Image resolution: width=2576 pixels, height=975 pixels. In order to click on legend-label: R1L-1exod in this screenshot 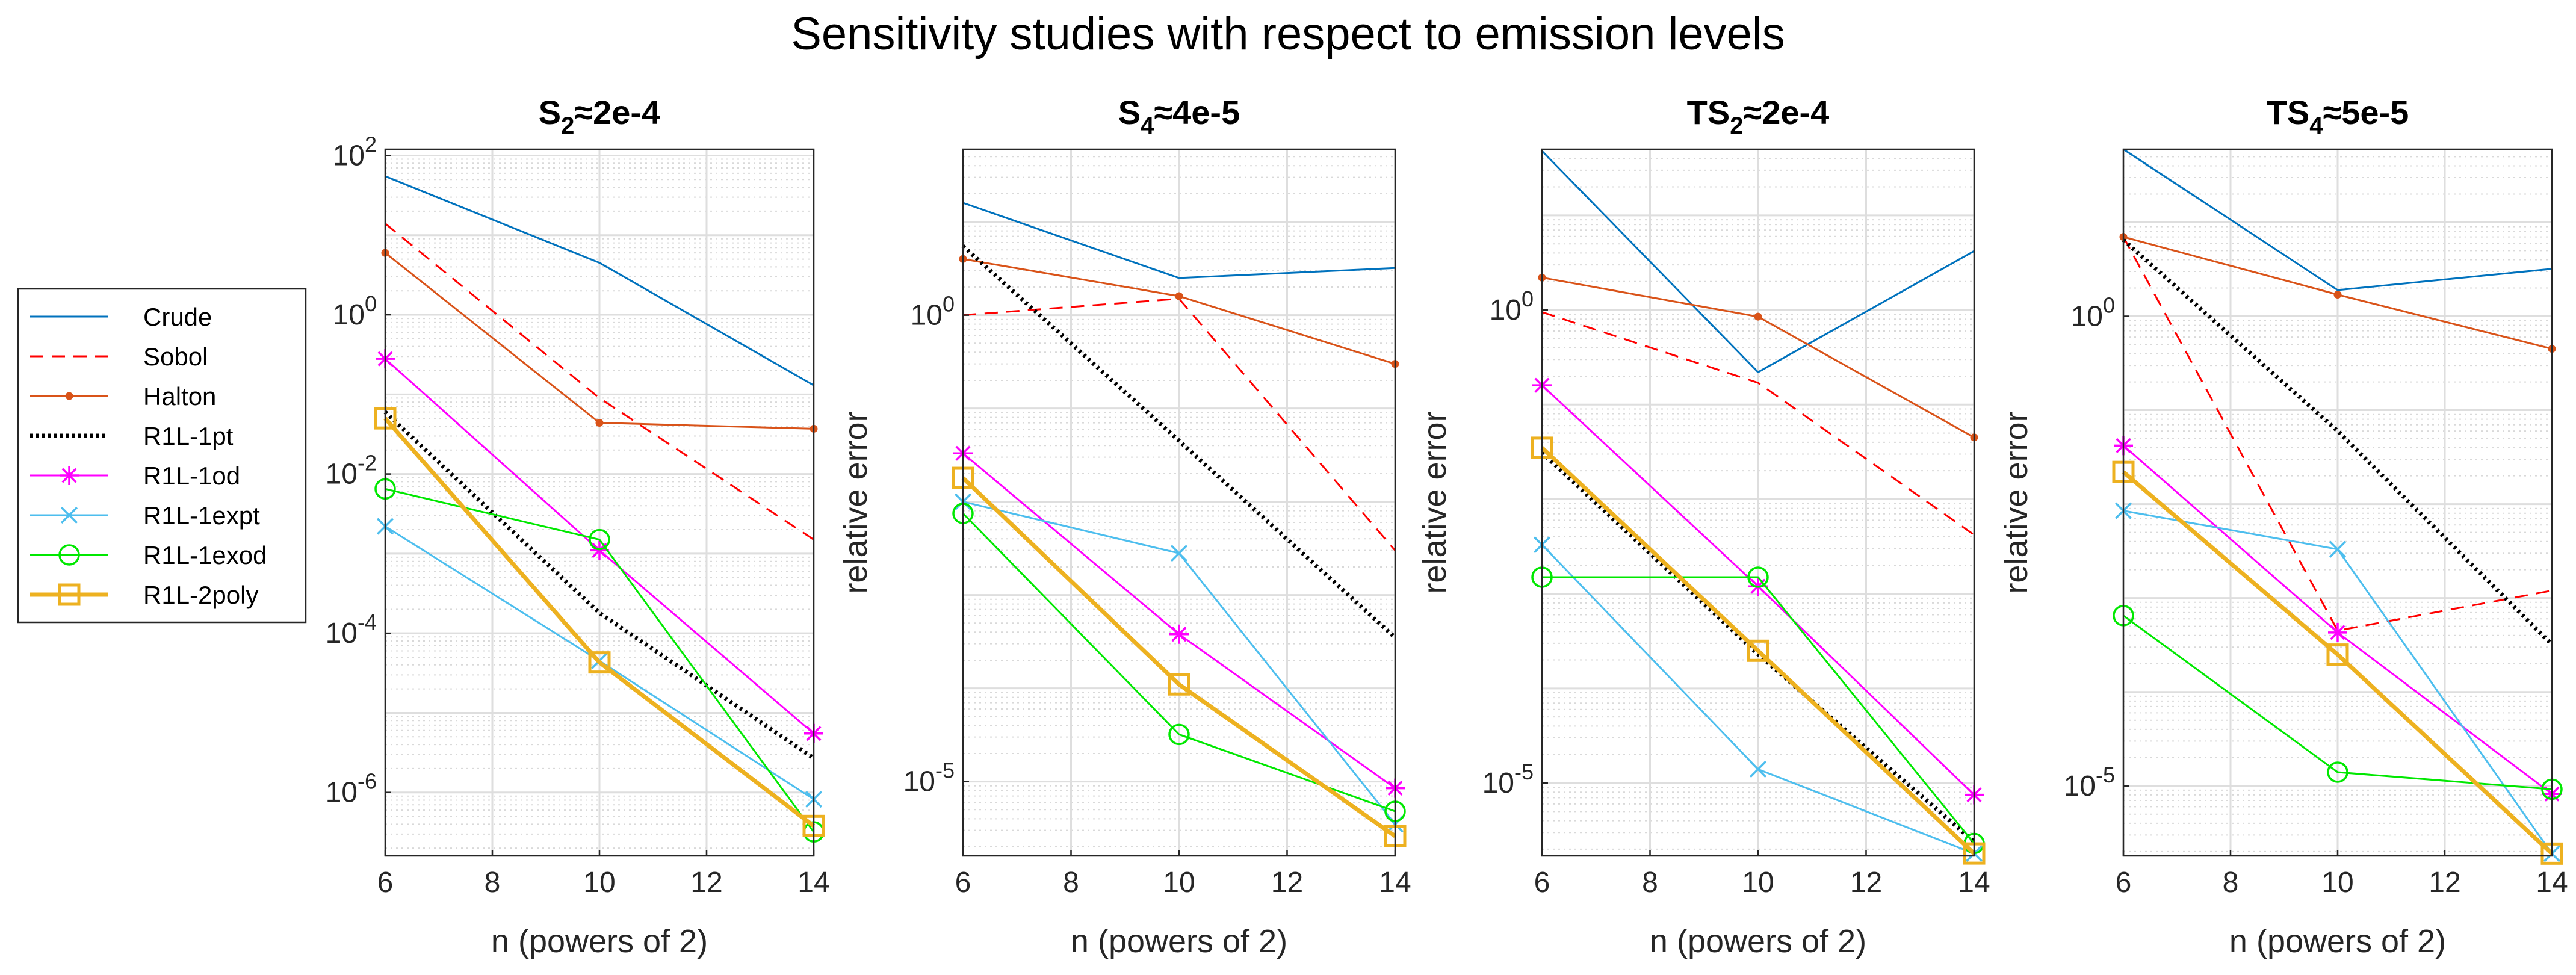, I will do `click(205, 555)`.